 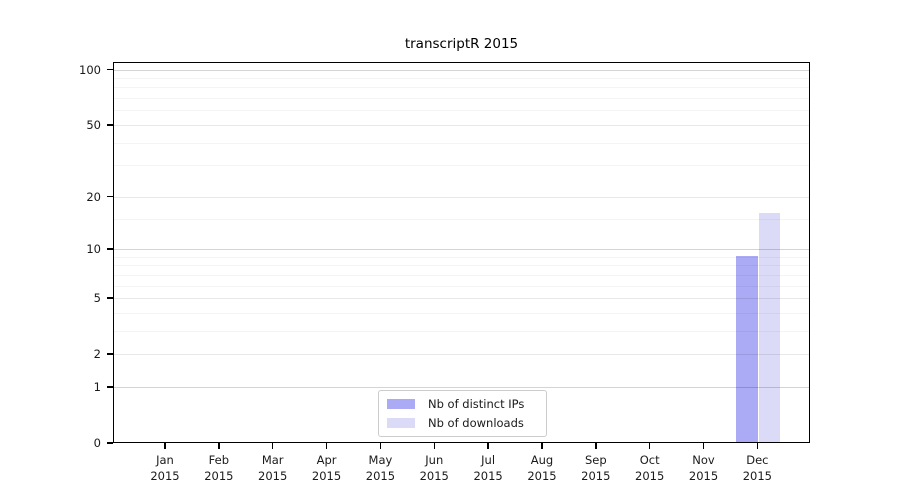 I want to click on x-tick-label: May 2015, so click(x=380, y=468).